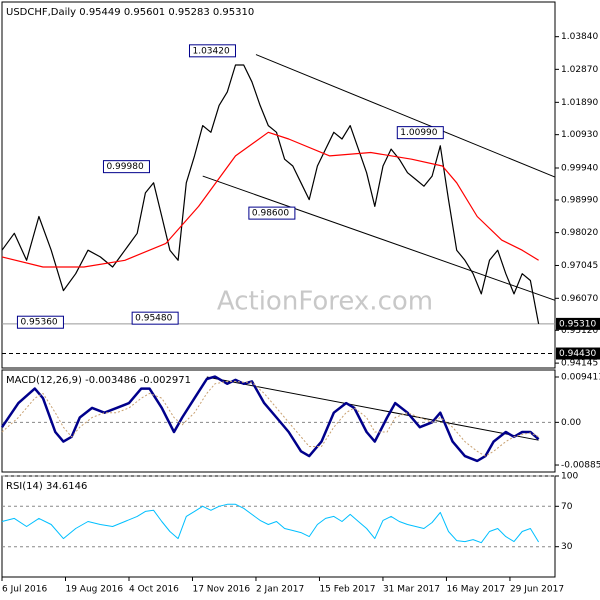 Image resolution: width=600 pixels, height=600 pixels. Describe the element at coordinates (567, 507) in the screenshot. I see `y-tick-label: 70` at that location.